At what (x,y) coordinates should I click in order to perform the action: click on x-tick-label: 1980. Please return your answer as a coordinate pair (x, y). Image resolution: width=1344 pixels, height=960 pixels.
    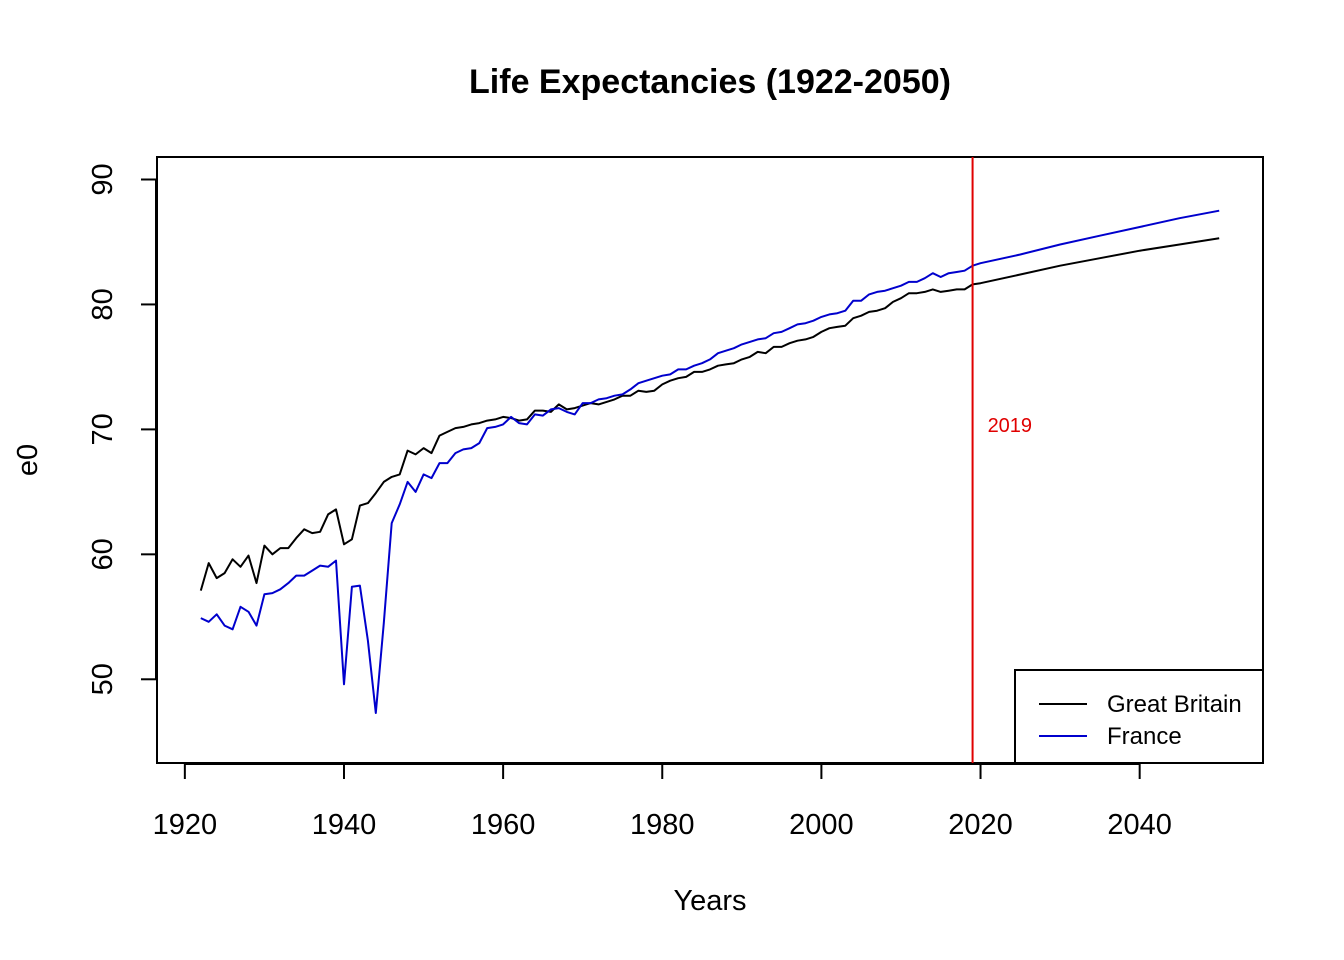
    Looking at the image, I should click on (662, 825).